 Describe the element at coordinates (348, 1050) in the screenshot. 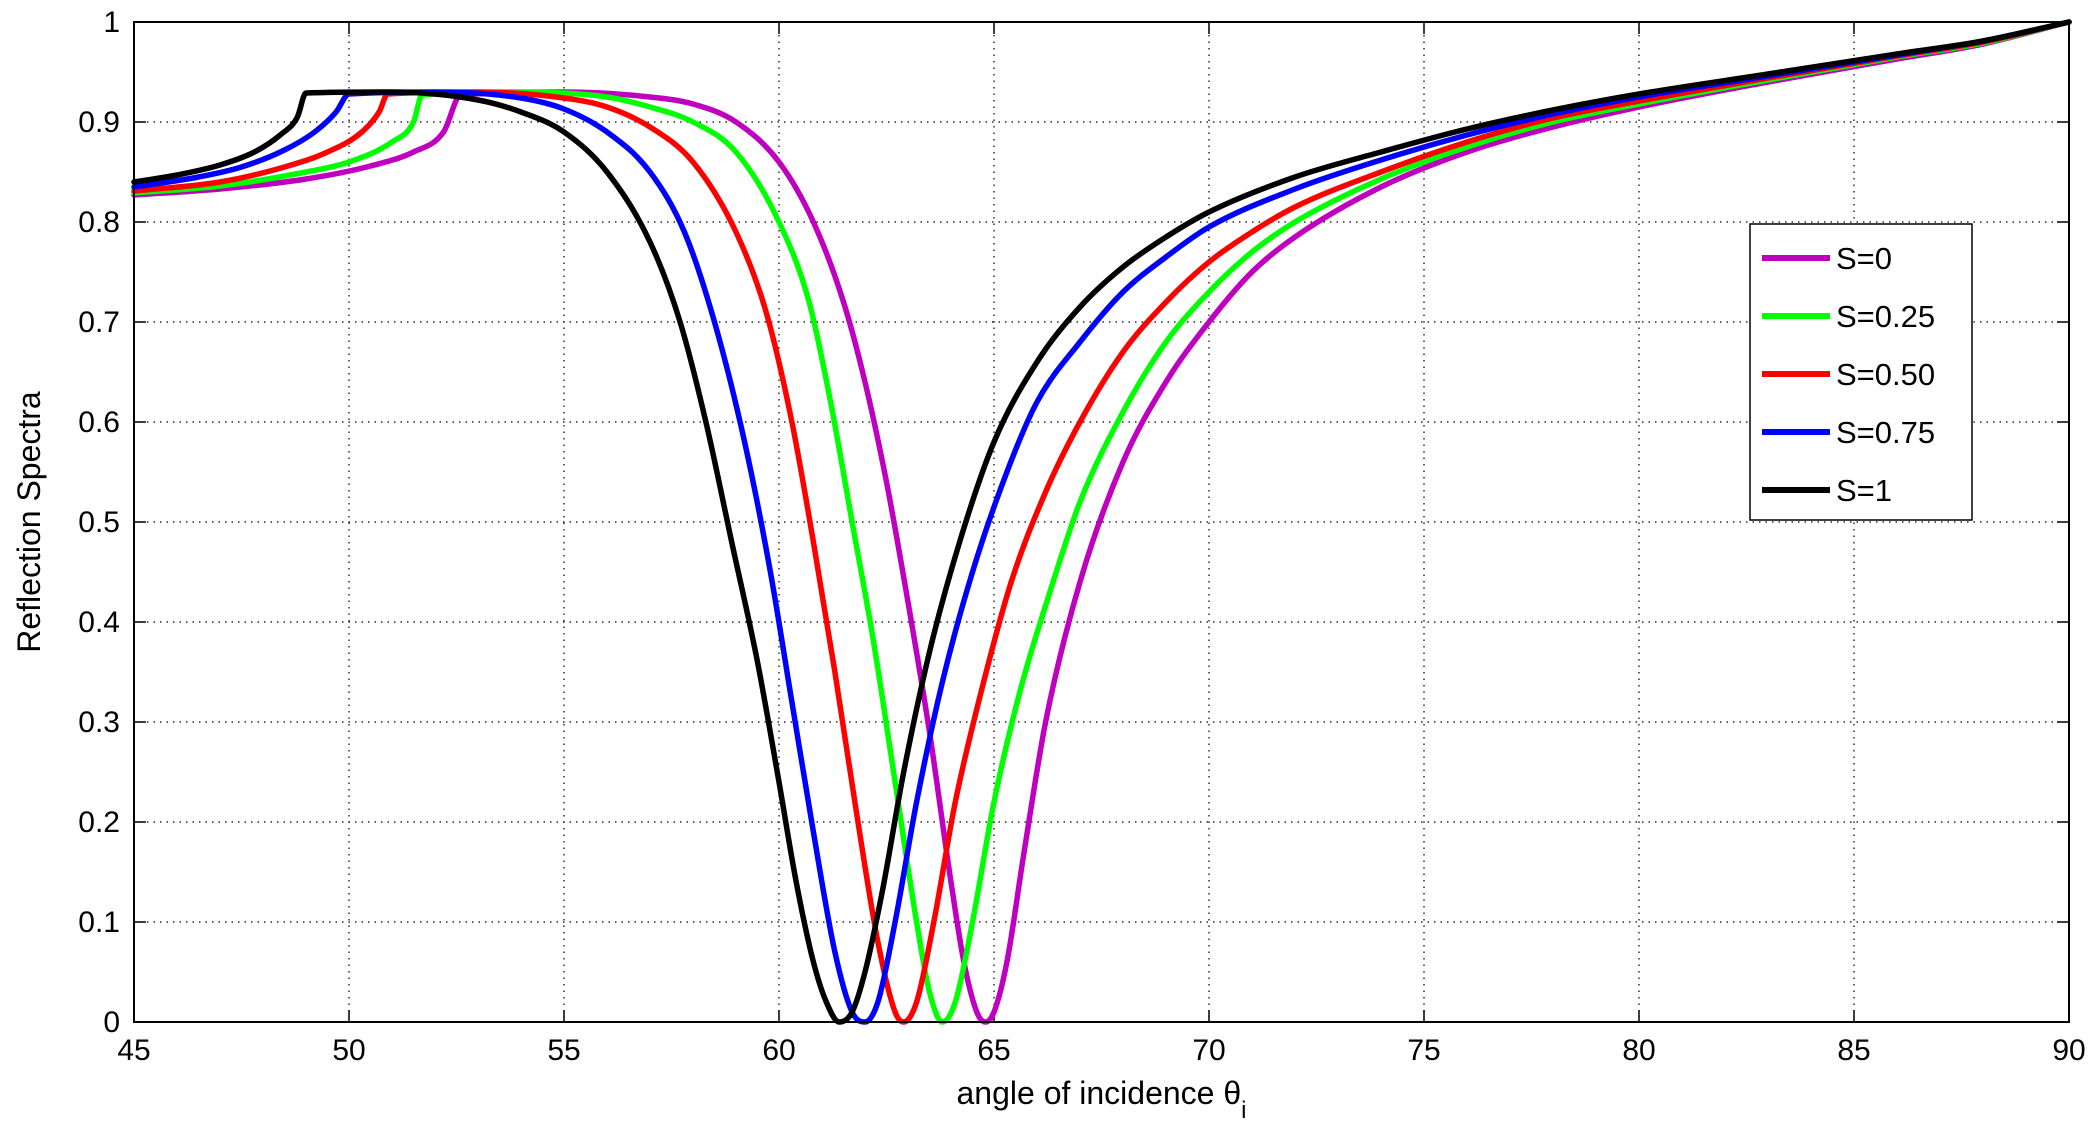

I see `x-tick-label: 50` at that location.